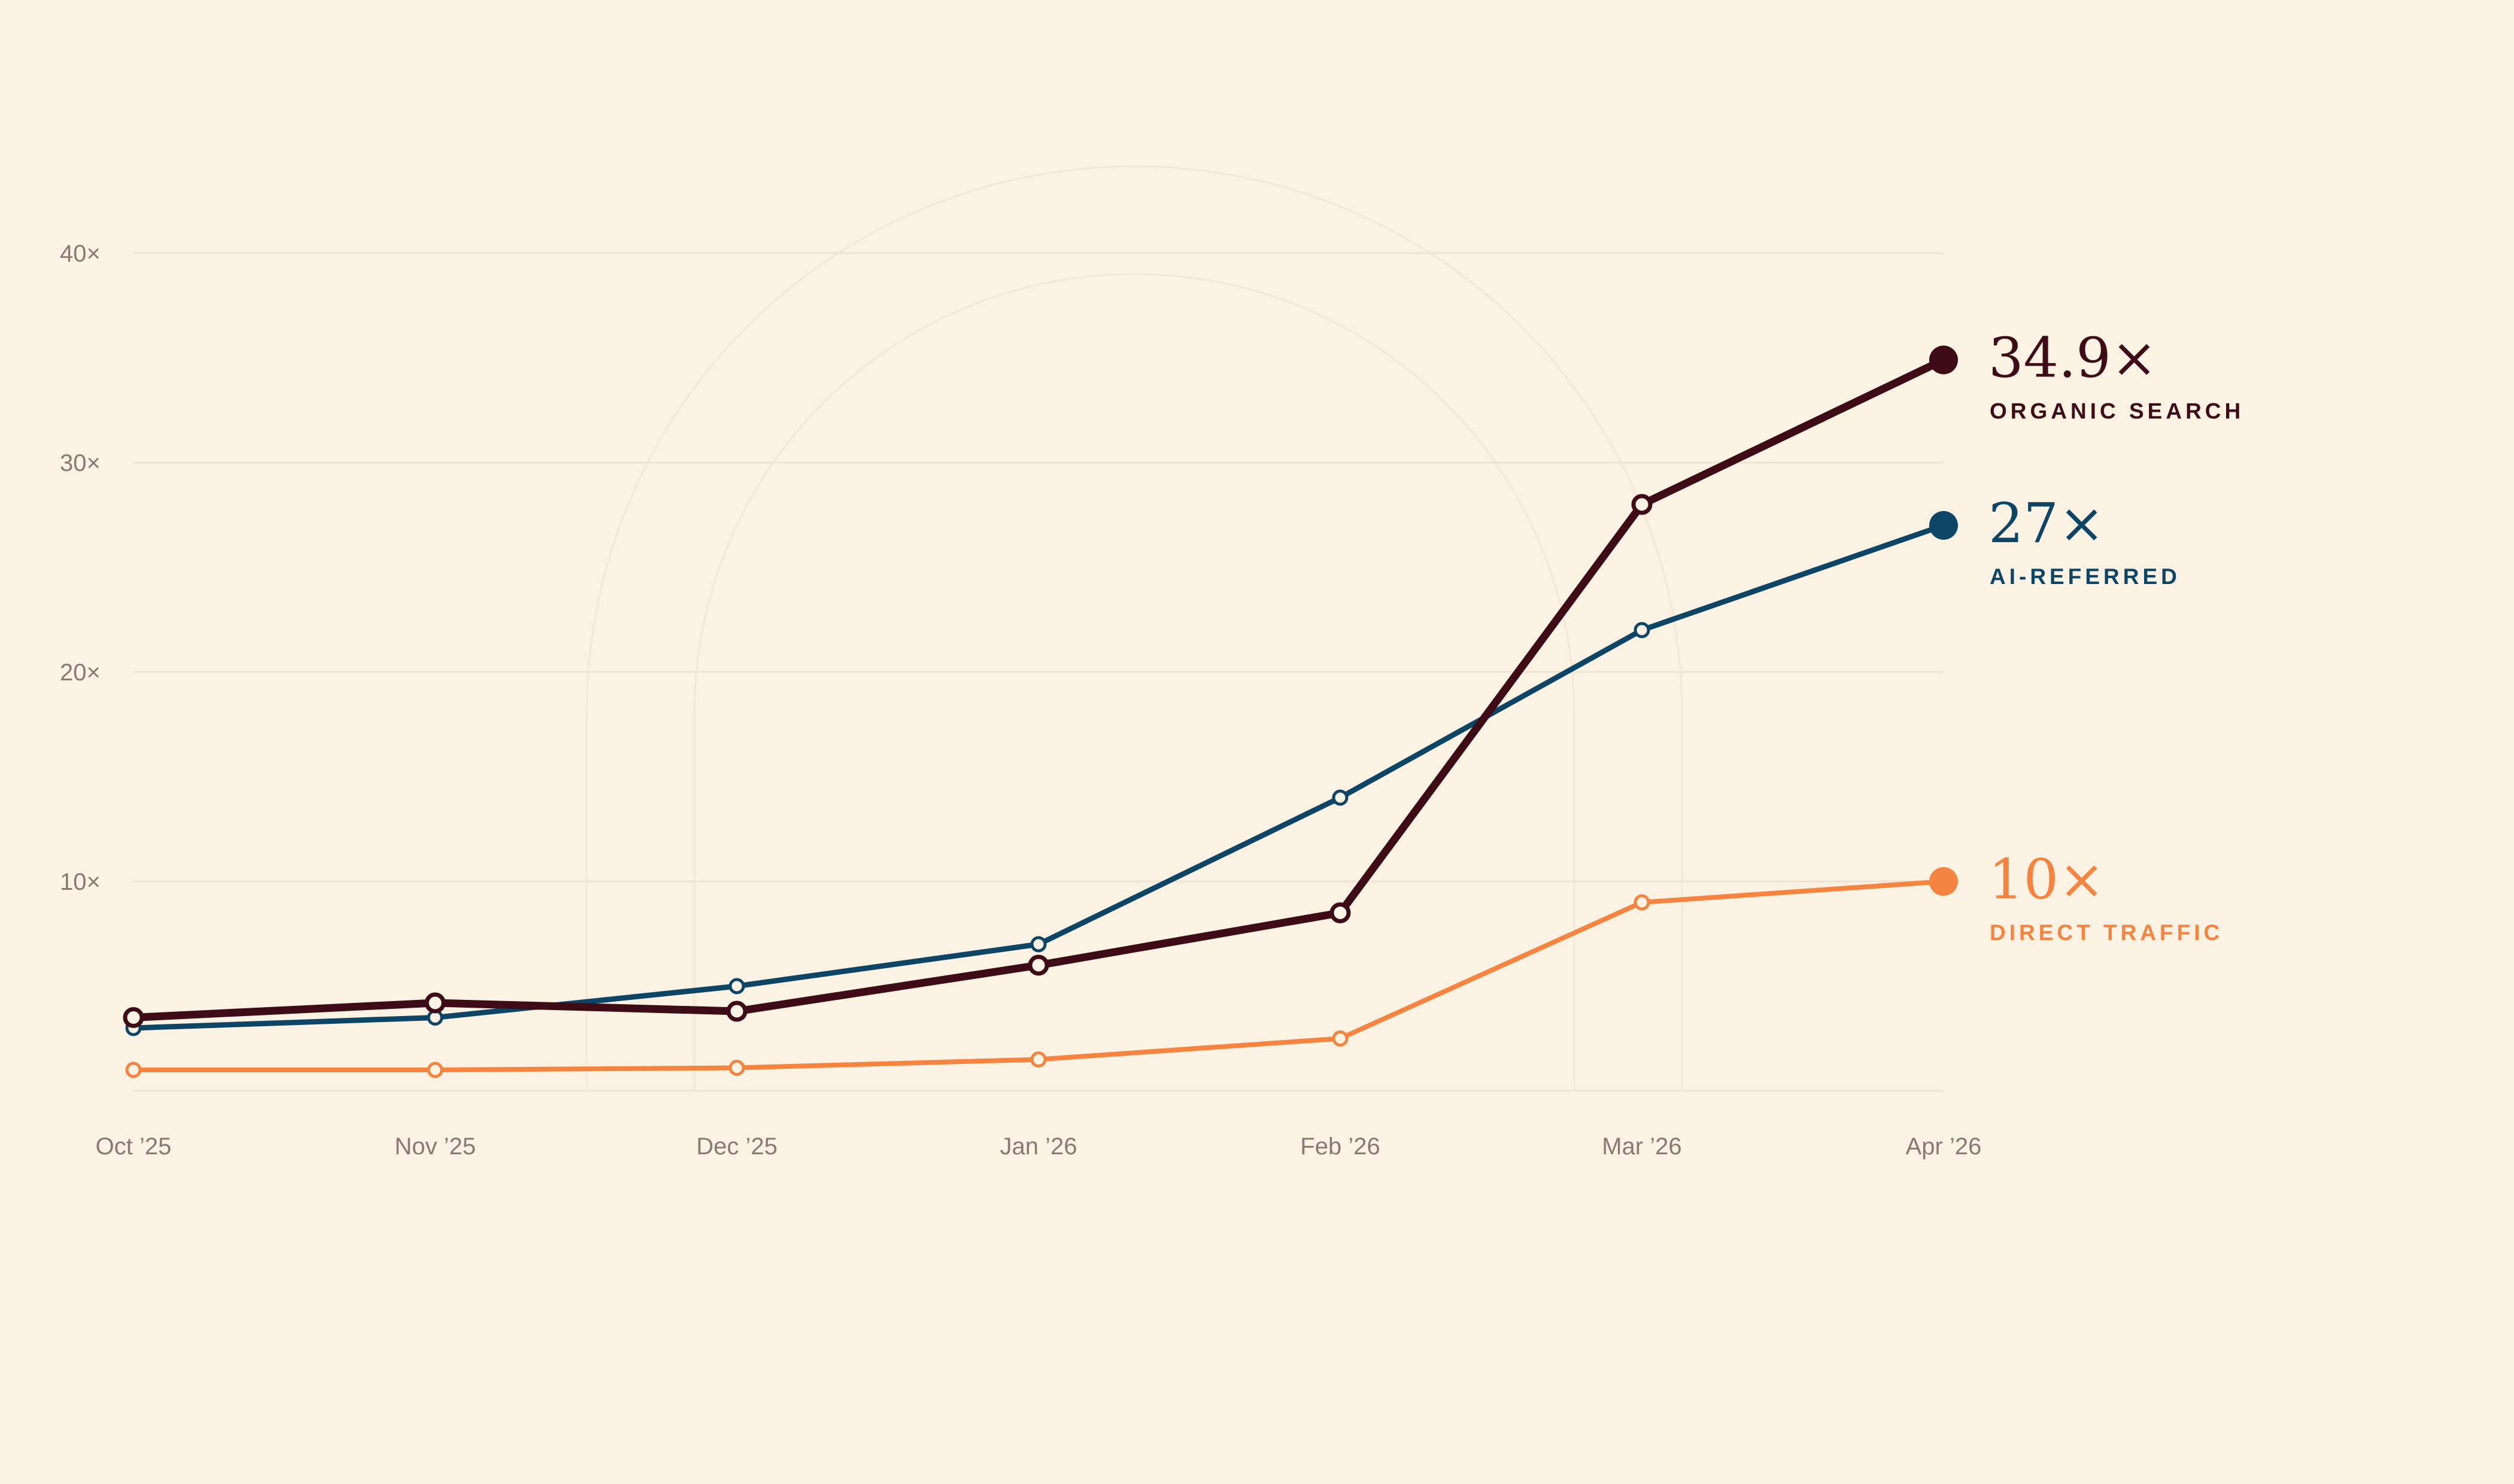  Describe the element at coordinates (1943, 881) in the screenshot. I see `end-point-direct` at that location.